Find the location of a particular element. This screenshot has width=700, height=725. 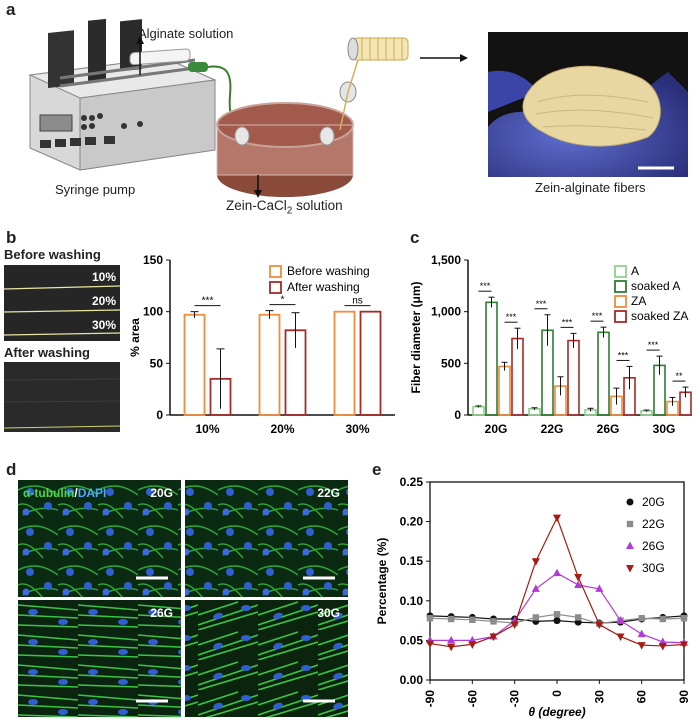

tile-26G is located at coordinates (99, 658).